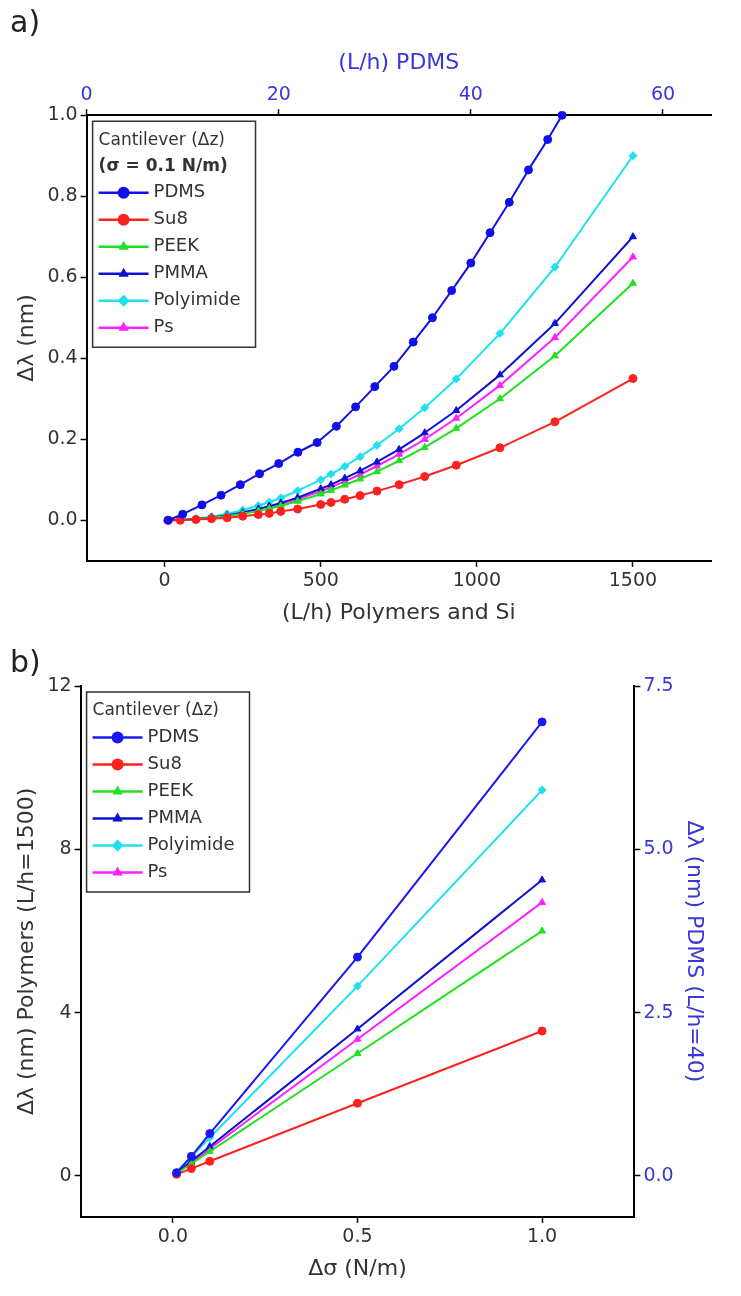  I want to click on y-tick-label: 0.0, so click(62, 518).